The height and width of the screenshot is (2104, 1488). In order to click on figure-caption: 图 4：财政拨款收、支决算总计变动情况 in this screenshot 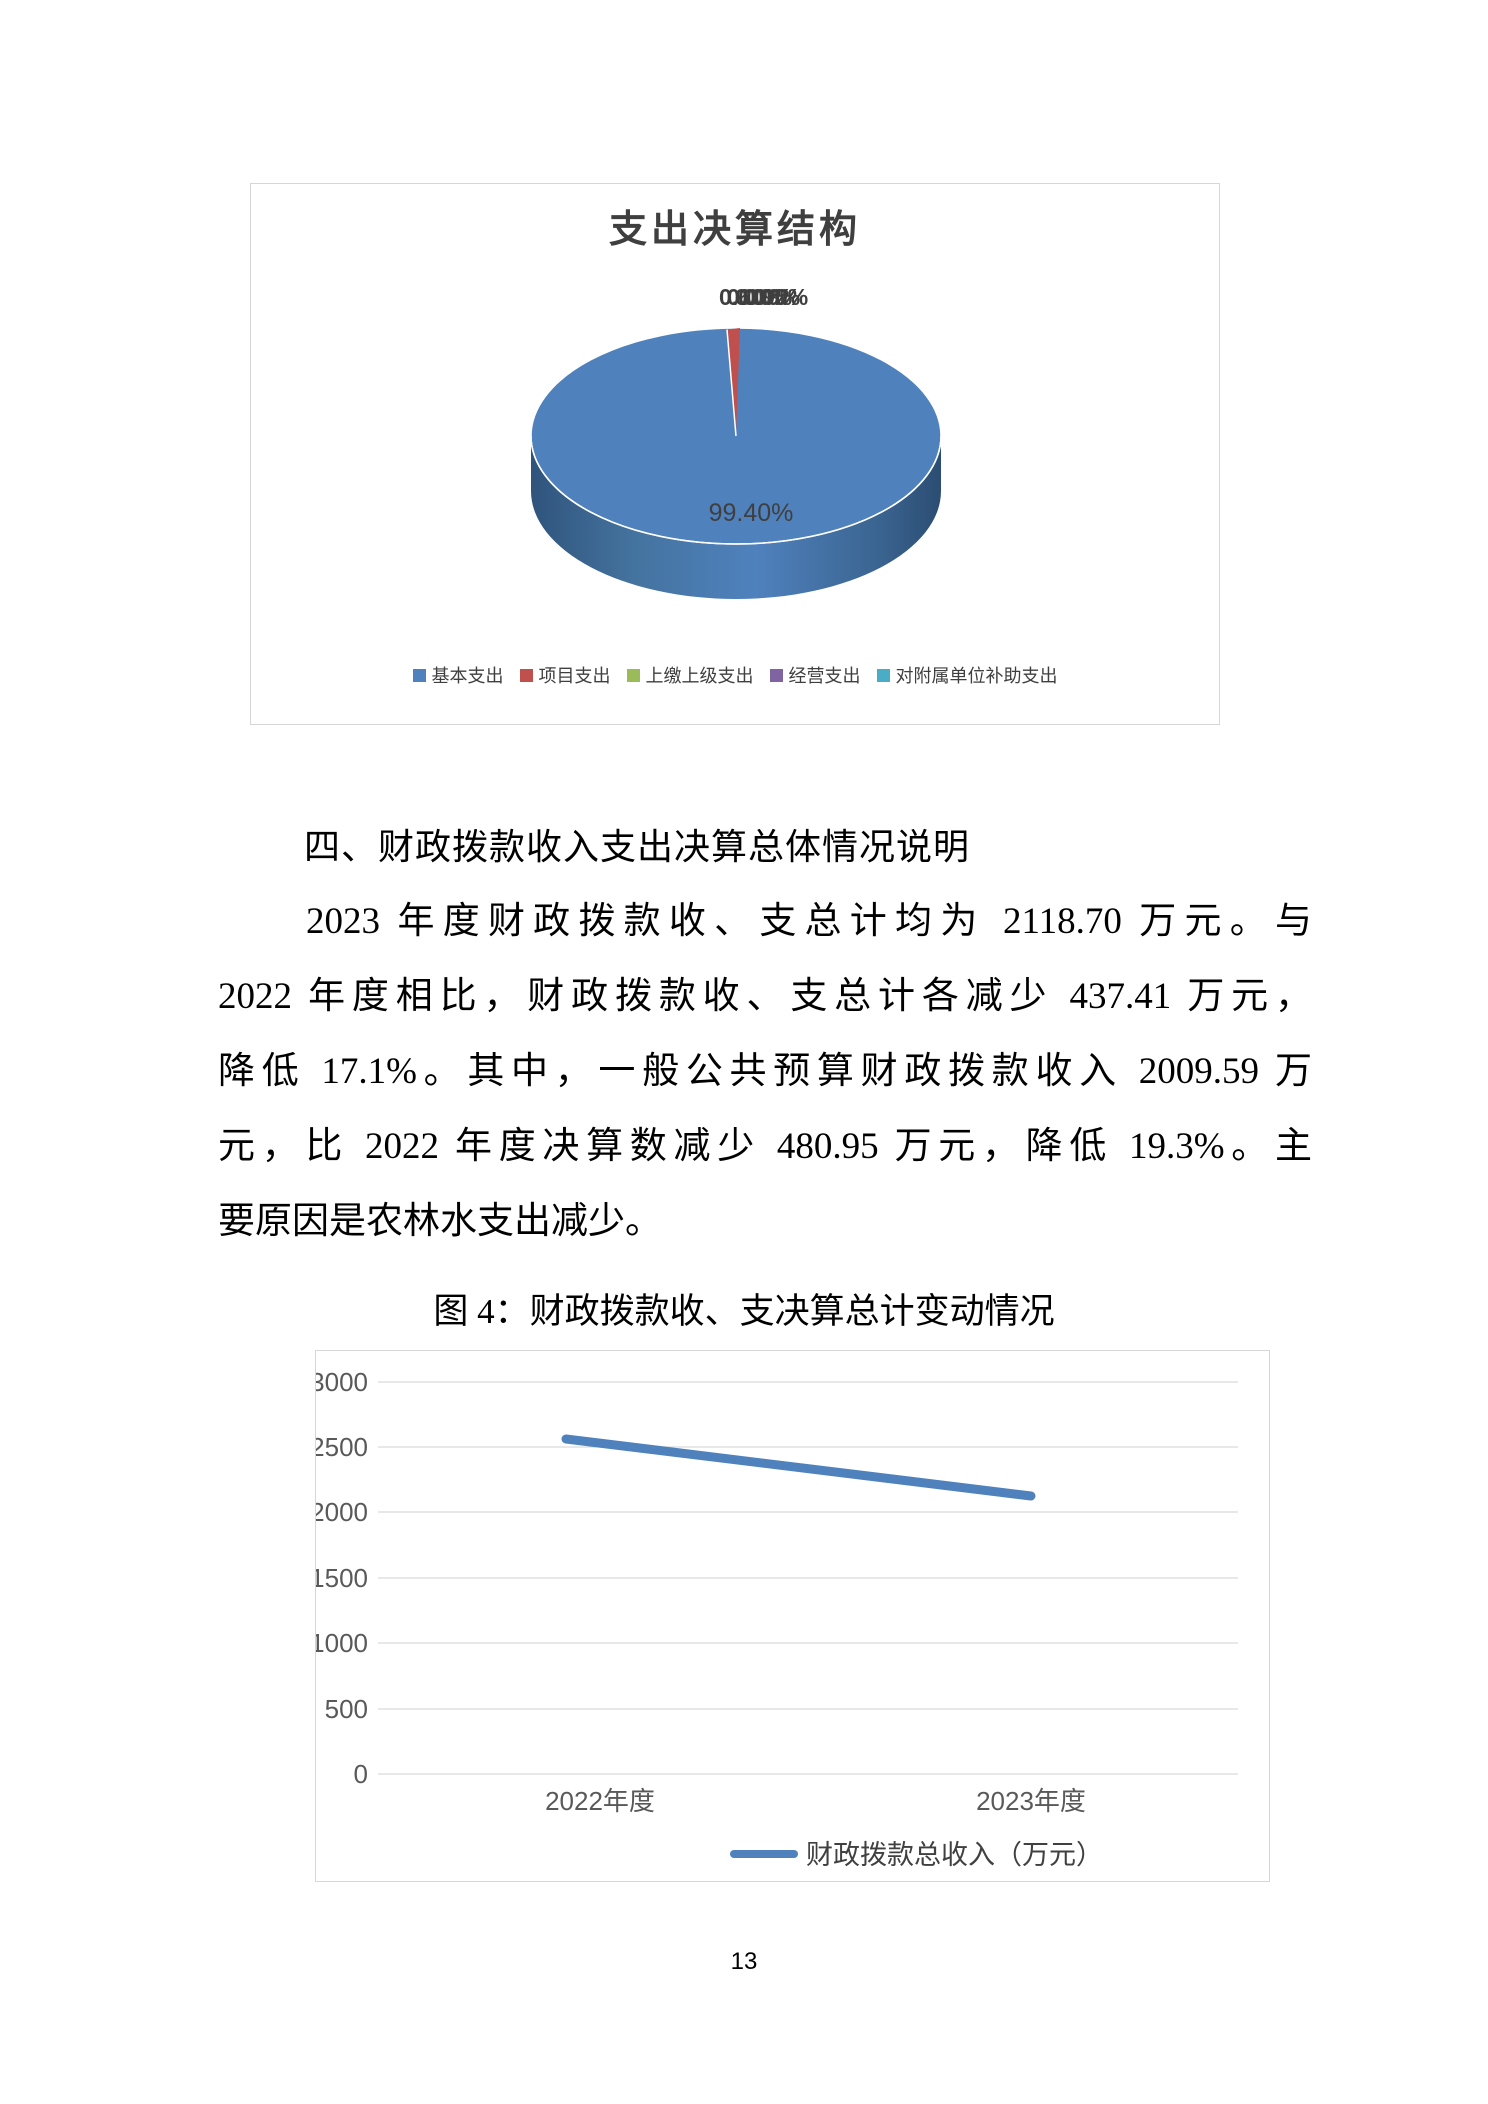, I will do `click(744, 1311)`.